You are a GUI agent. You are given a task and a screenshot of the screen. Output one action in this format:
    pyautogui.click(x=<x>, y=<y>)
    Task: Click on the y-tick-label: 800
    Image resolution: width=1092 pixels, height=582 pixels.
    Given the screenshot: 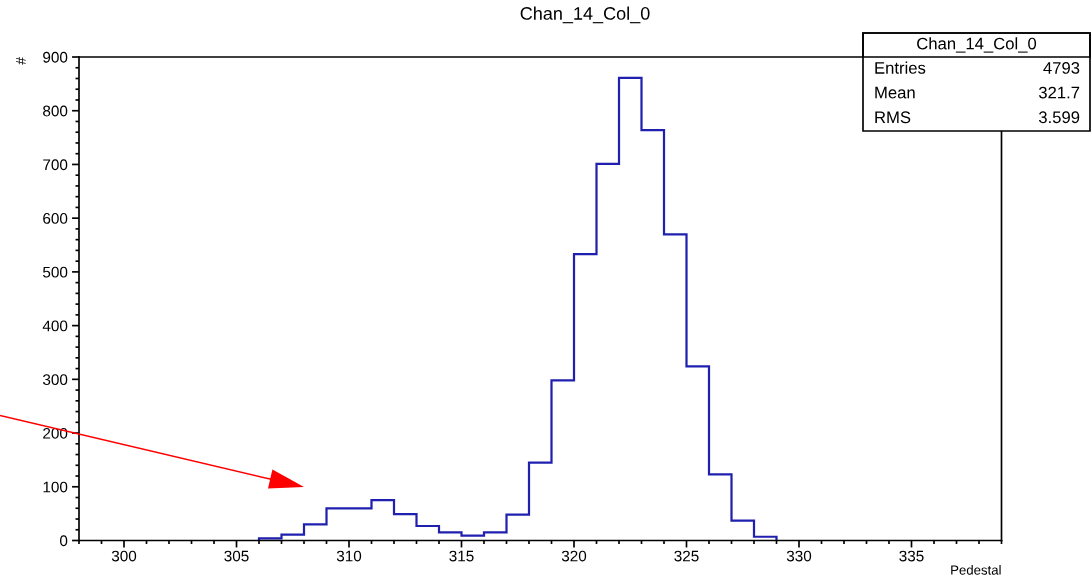 What is the action you would take?
    pyautogui.click(x=55, y=111)
    